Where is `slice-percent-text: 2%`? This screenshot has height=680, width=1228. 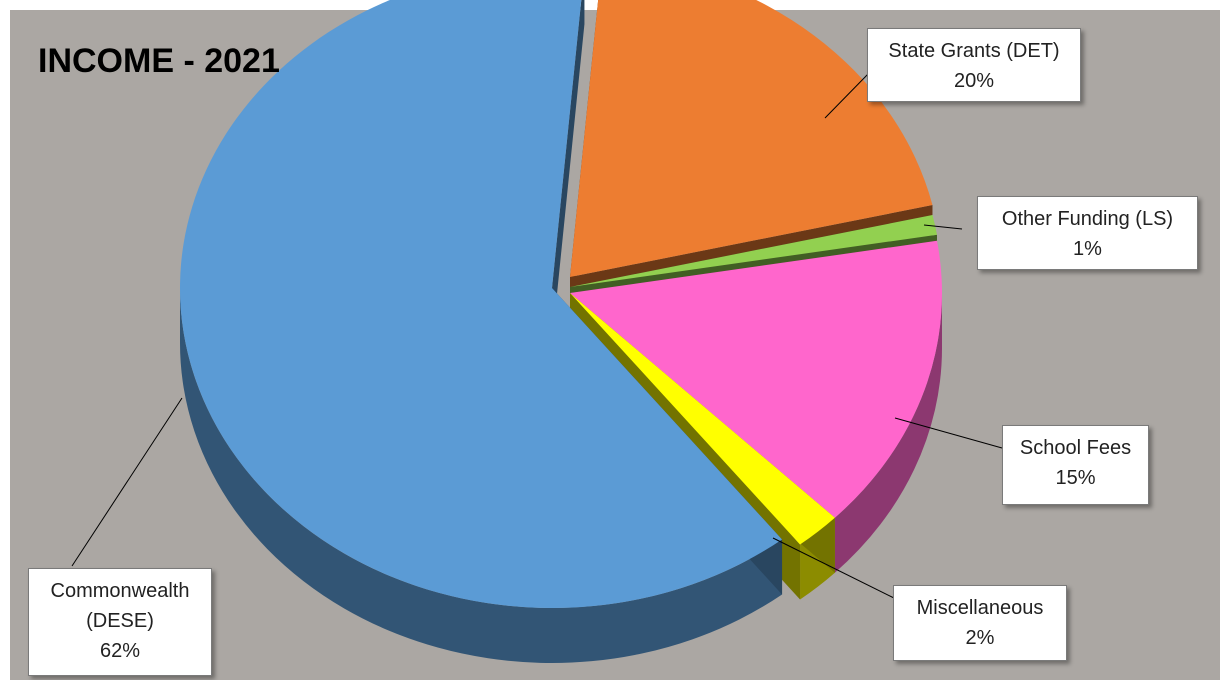
slice-percent-text: 2% is located at coordinates (980, 638).